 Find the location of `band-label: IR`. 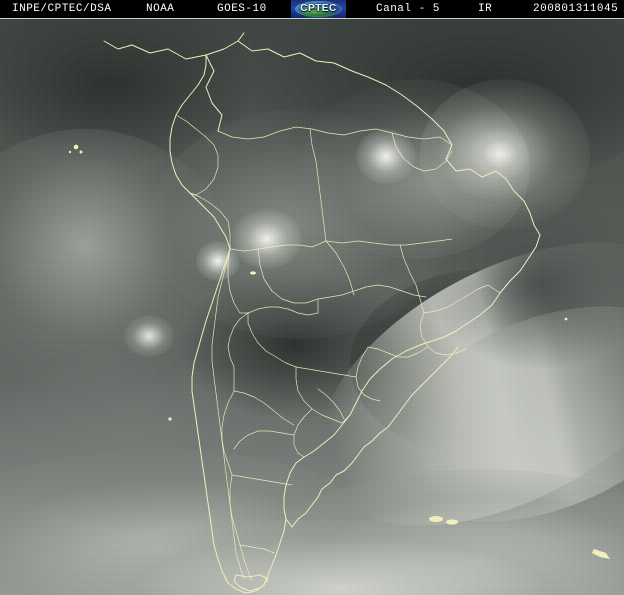

band-label: IR is located at coordinates (485, 9).